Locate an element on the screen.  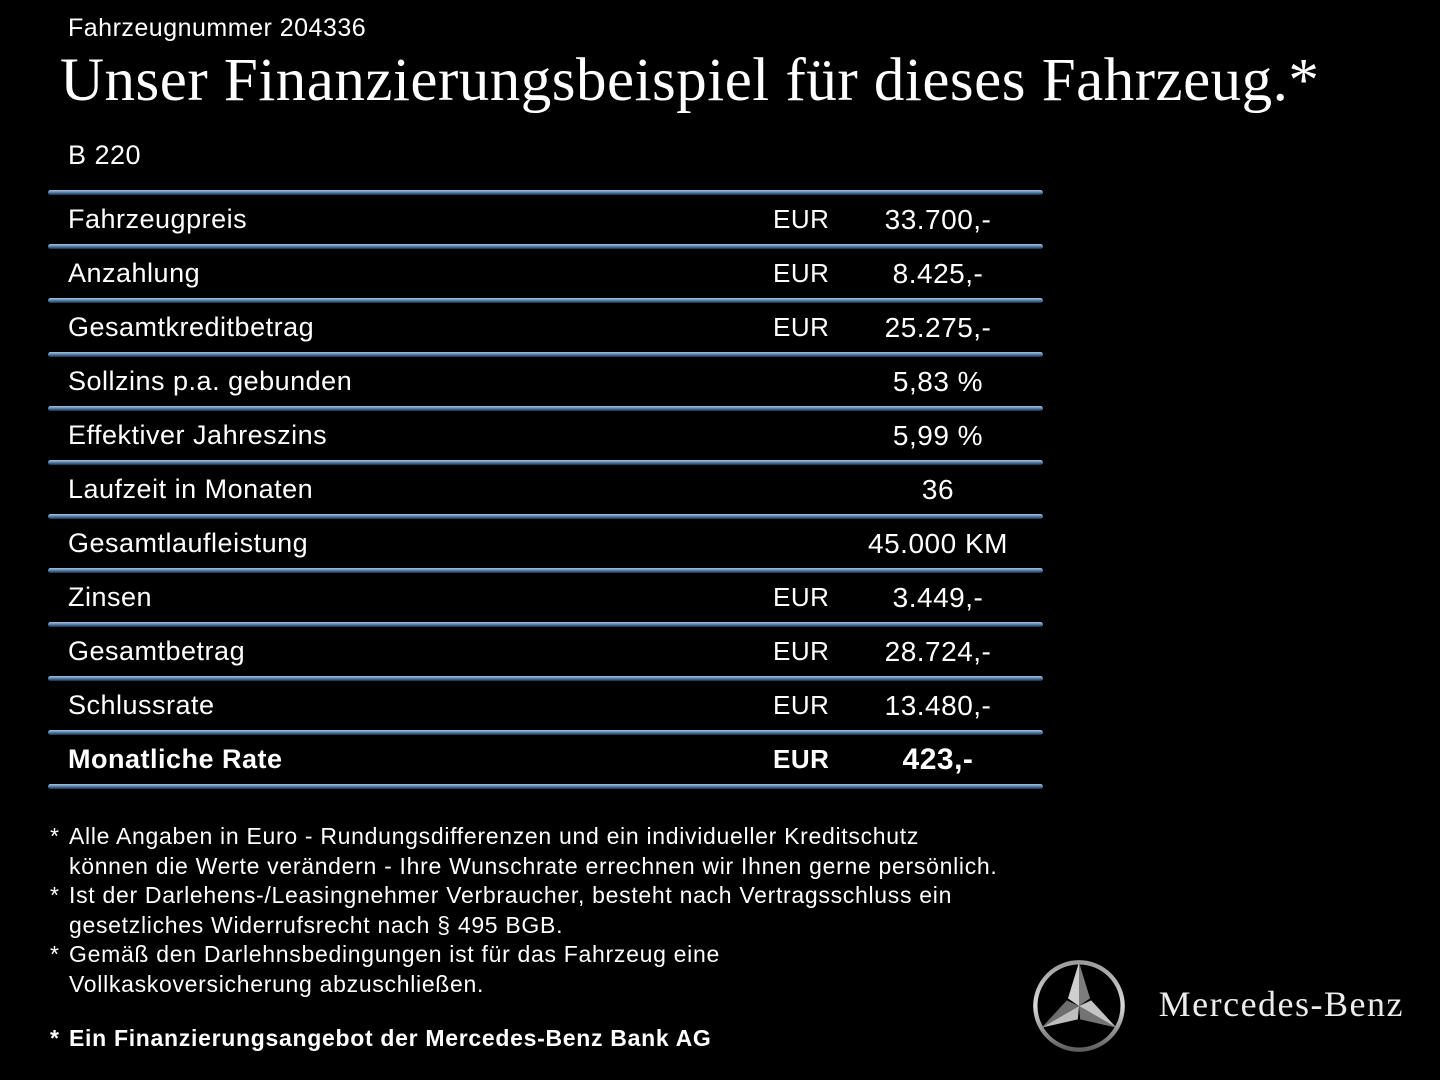
row-value: 28.724,- is located at coordinates (938, 651).